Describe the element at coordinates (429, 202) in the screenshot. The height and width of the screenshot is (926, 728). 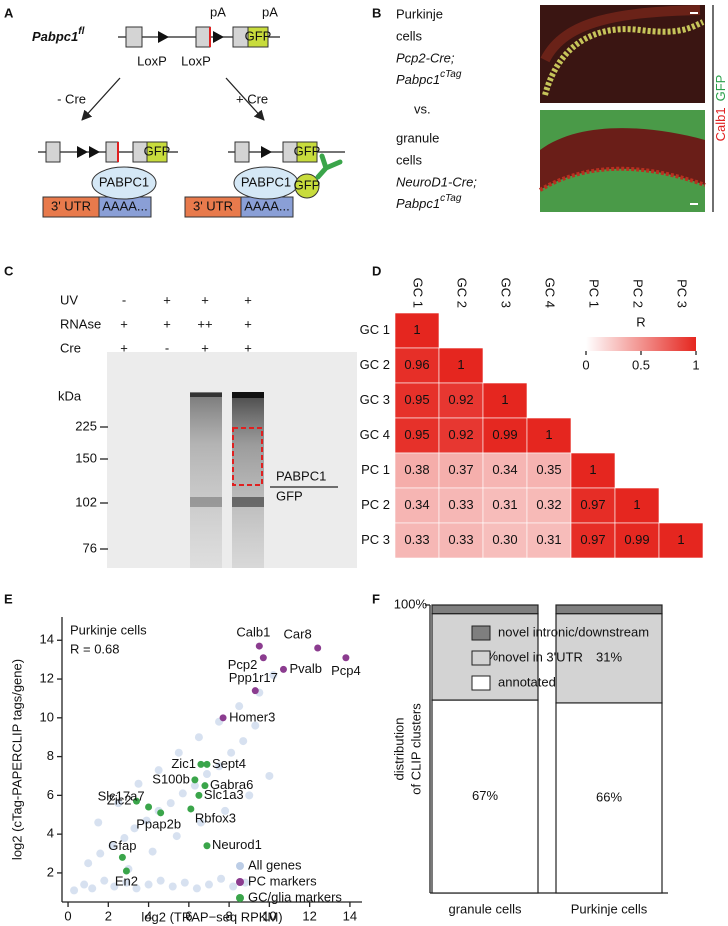
I see `genotype-text: Pabpc1cTag` at that location.